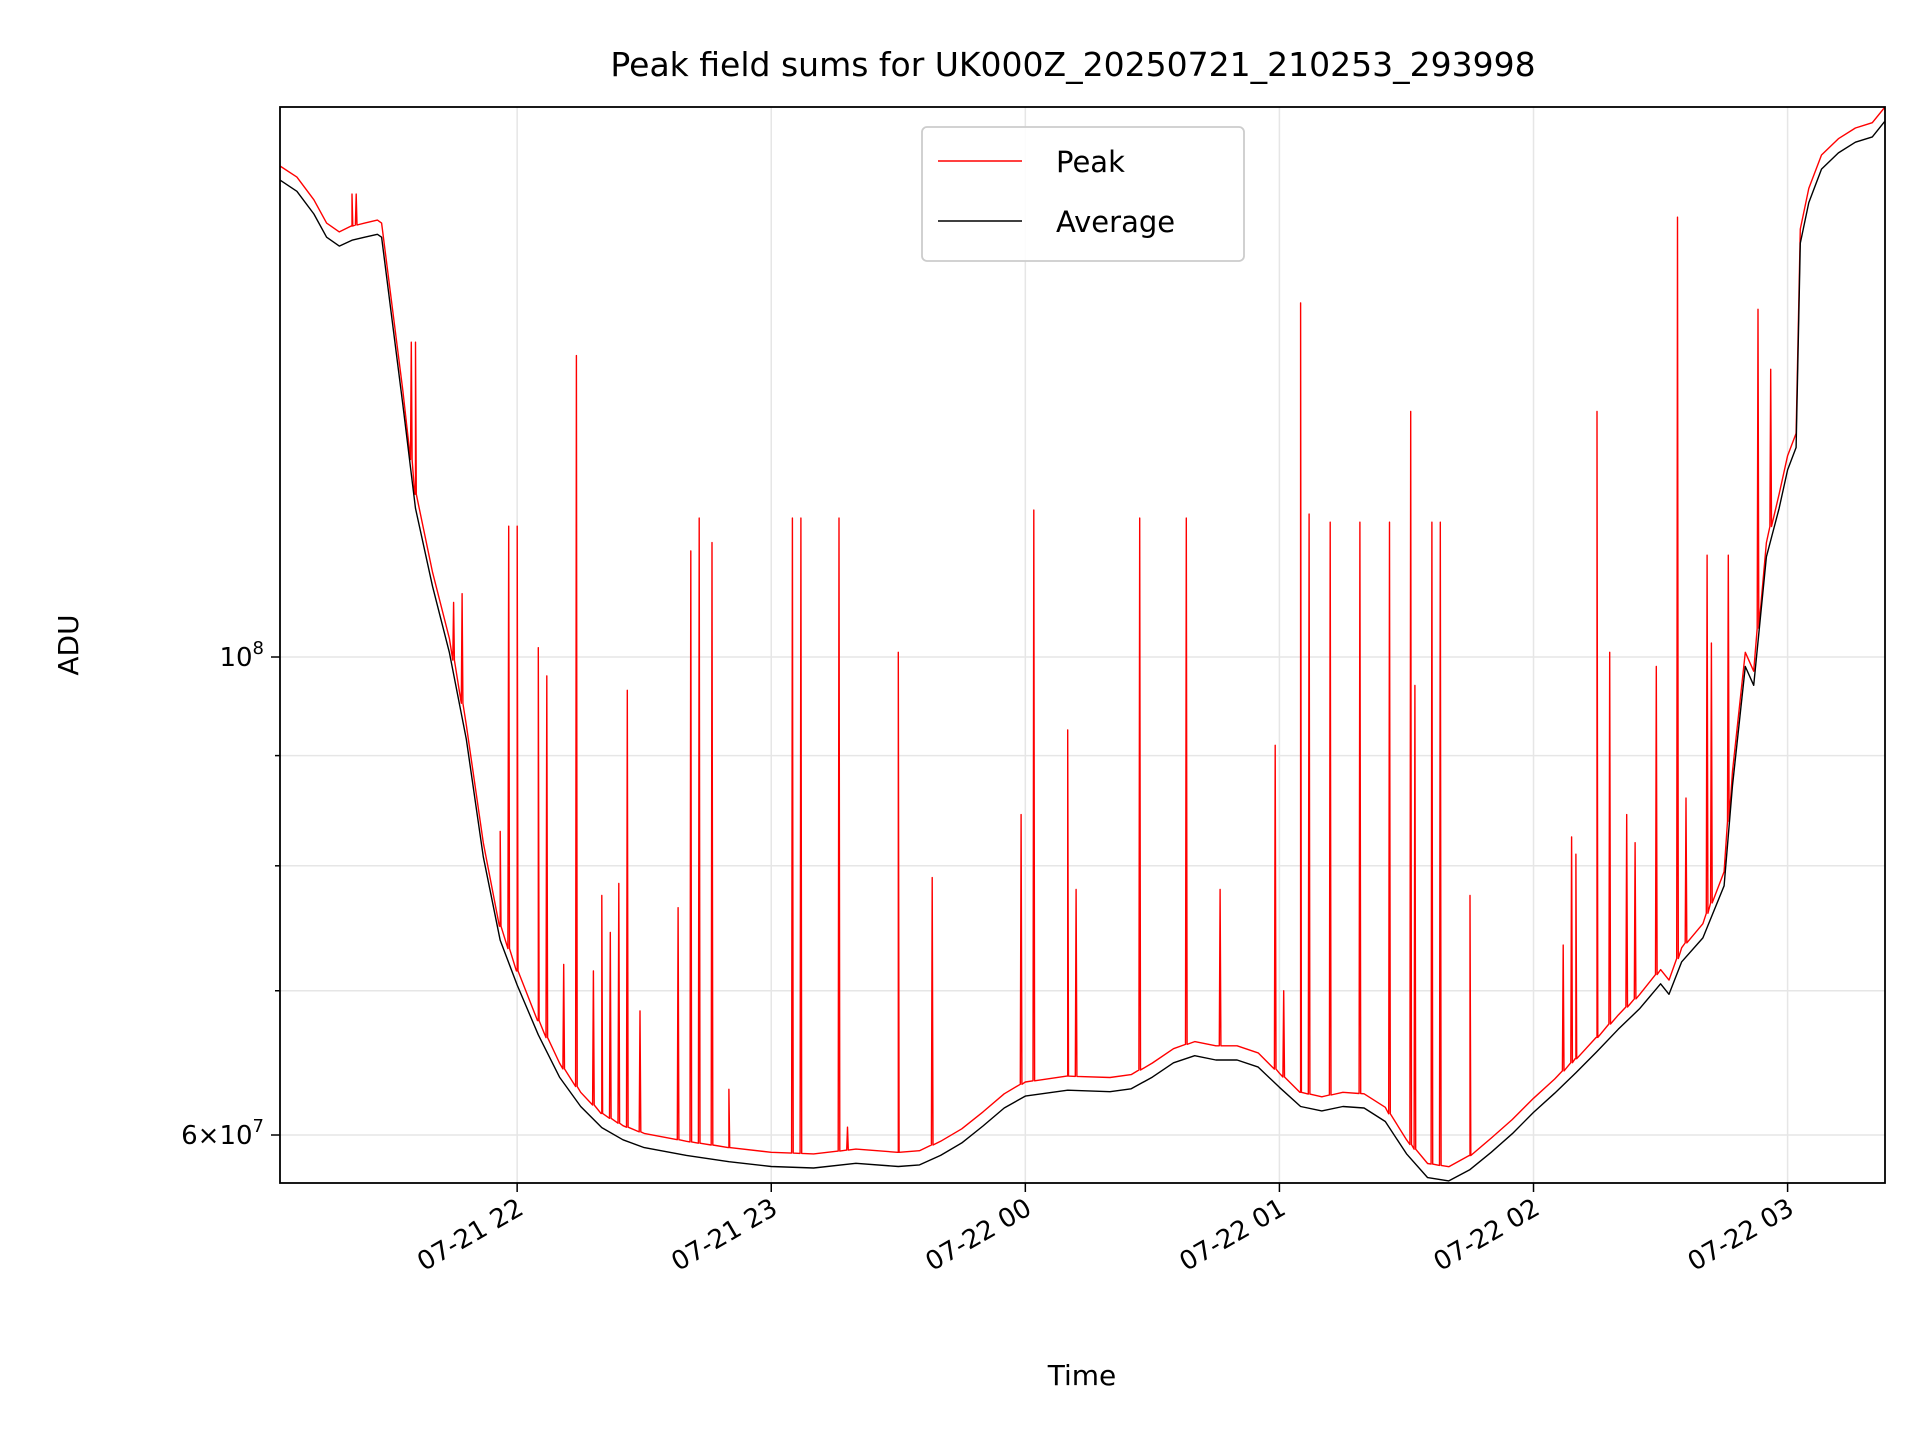 This screenshot has height=1440, width=1920. Describe the element at coordinates (241, 655) in the screenshot. I see `y-tick-label: 108` at that location.